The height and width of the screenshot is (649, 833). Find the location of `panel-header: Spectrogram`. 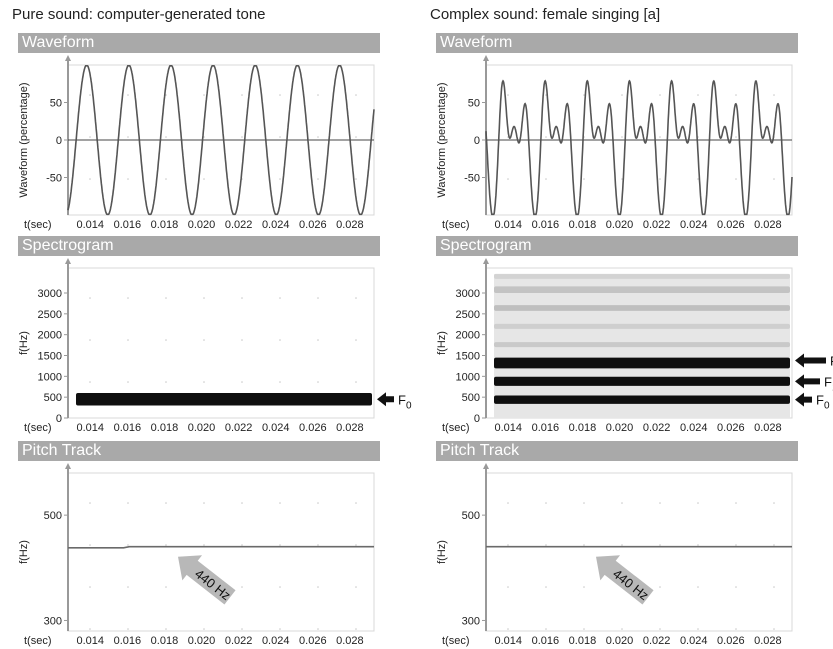

panel-header: Spectrogram is located at coordinates (199, 246).